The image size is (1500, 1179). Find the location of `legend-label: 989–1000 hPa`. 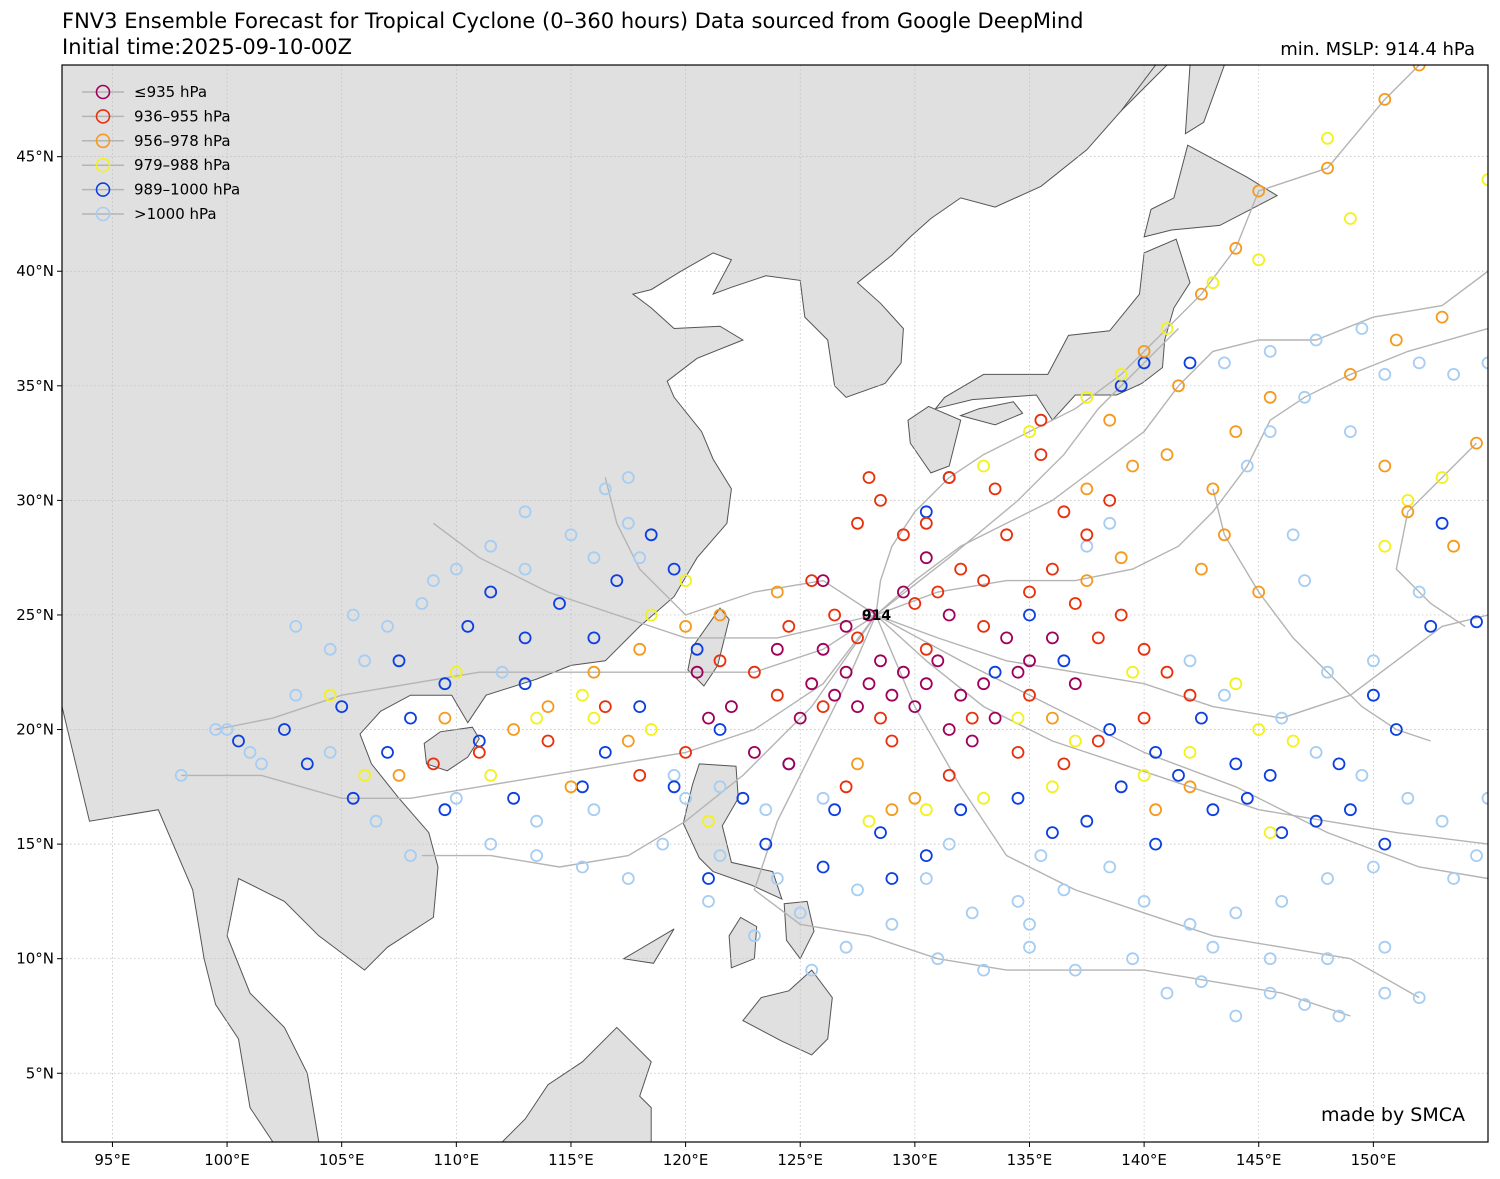

legend-label: 989–1000 hPa is located at coordinates (187, 190).